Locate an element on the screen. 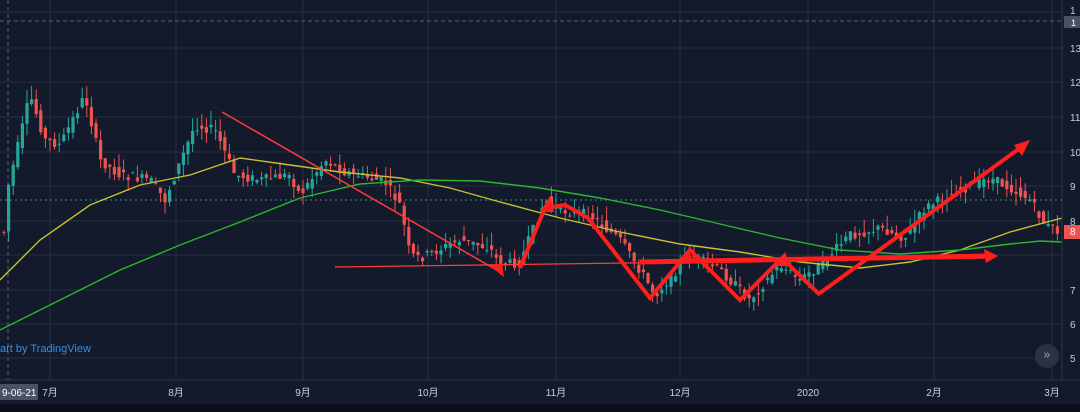 This screenshot has width=1080, height=412. y-tick-label: 7 is located at coordinates (1073, 291).